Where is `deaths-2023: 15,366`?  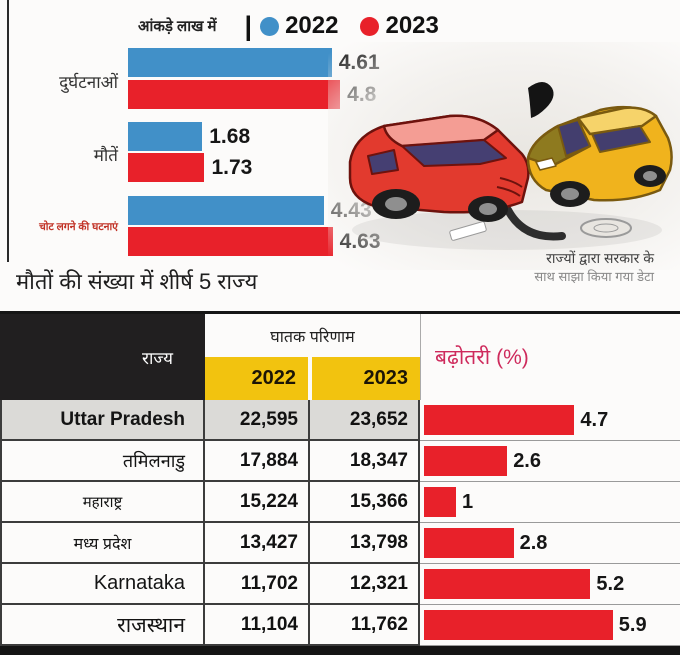 deaths-2023: 15,366 is located at coordinates (365, 502).